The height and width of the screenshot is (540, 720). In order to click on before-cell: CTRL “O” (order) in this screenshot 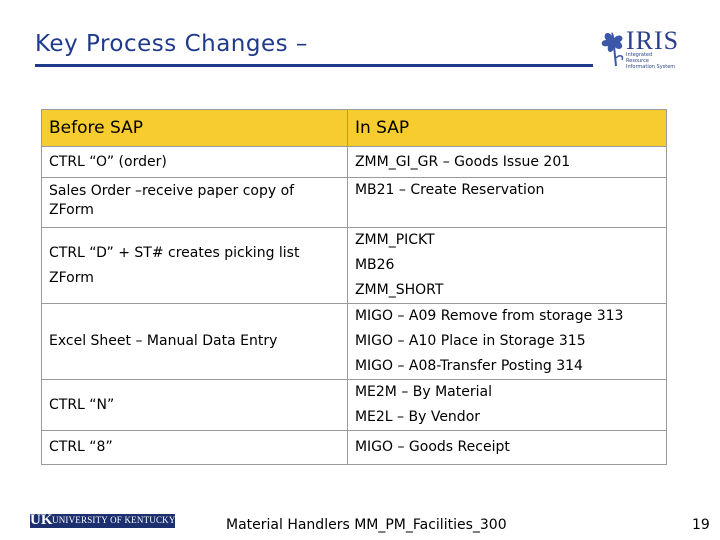, I will do `click(194, 162)`.